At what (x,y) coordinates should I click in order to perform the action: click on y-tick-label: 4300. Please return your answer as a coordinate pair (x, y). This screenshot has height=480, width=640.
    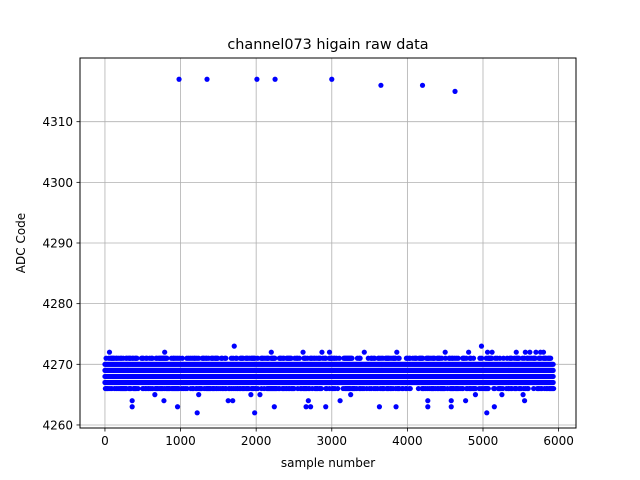
    Looking at the image, I should click on (57, 183).